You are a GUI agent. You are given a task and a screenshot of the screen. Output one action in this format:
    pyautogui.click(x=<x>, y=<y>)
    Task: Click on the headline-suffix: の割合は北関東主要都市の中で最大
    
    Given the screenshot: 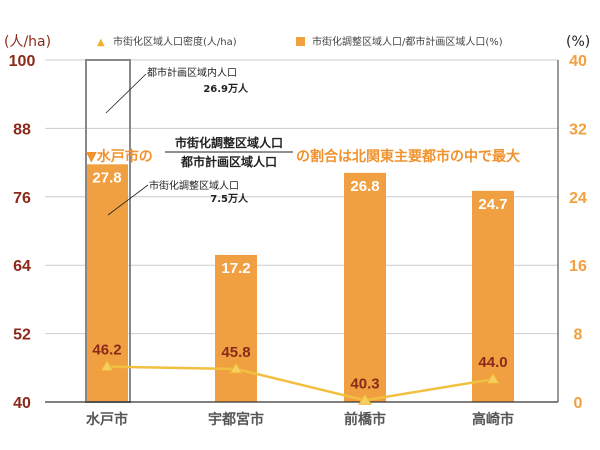 What is the action you would take?
    pyautogui.click(x=408, y=156)
    